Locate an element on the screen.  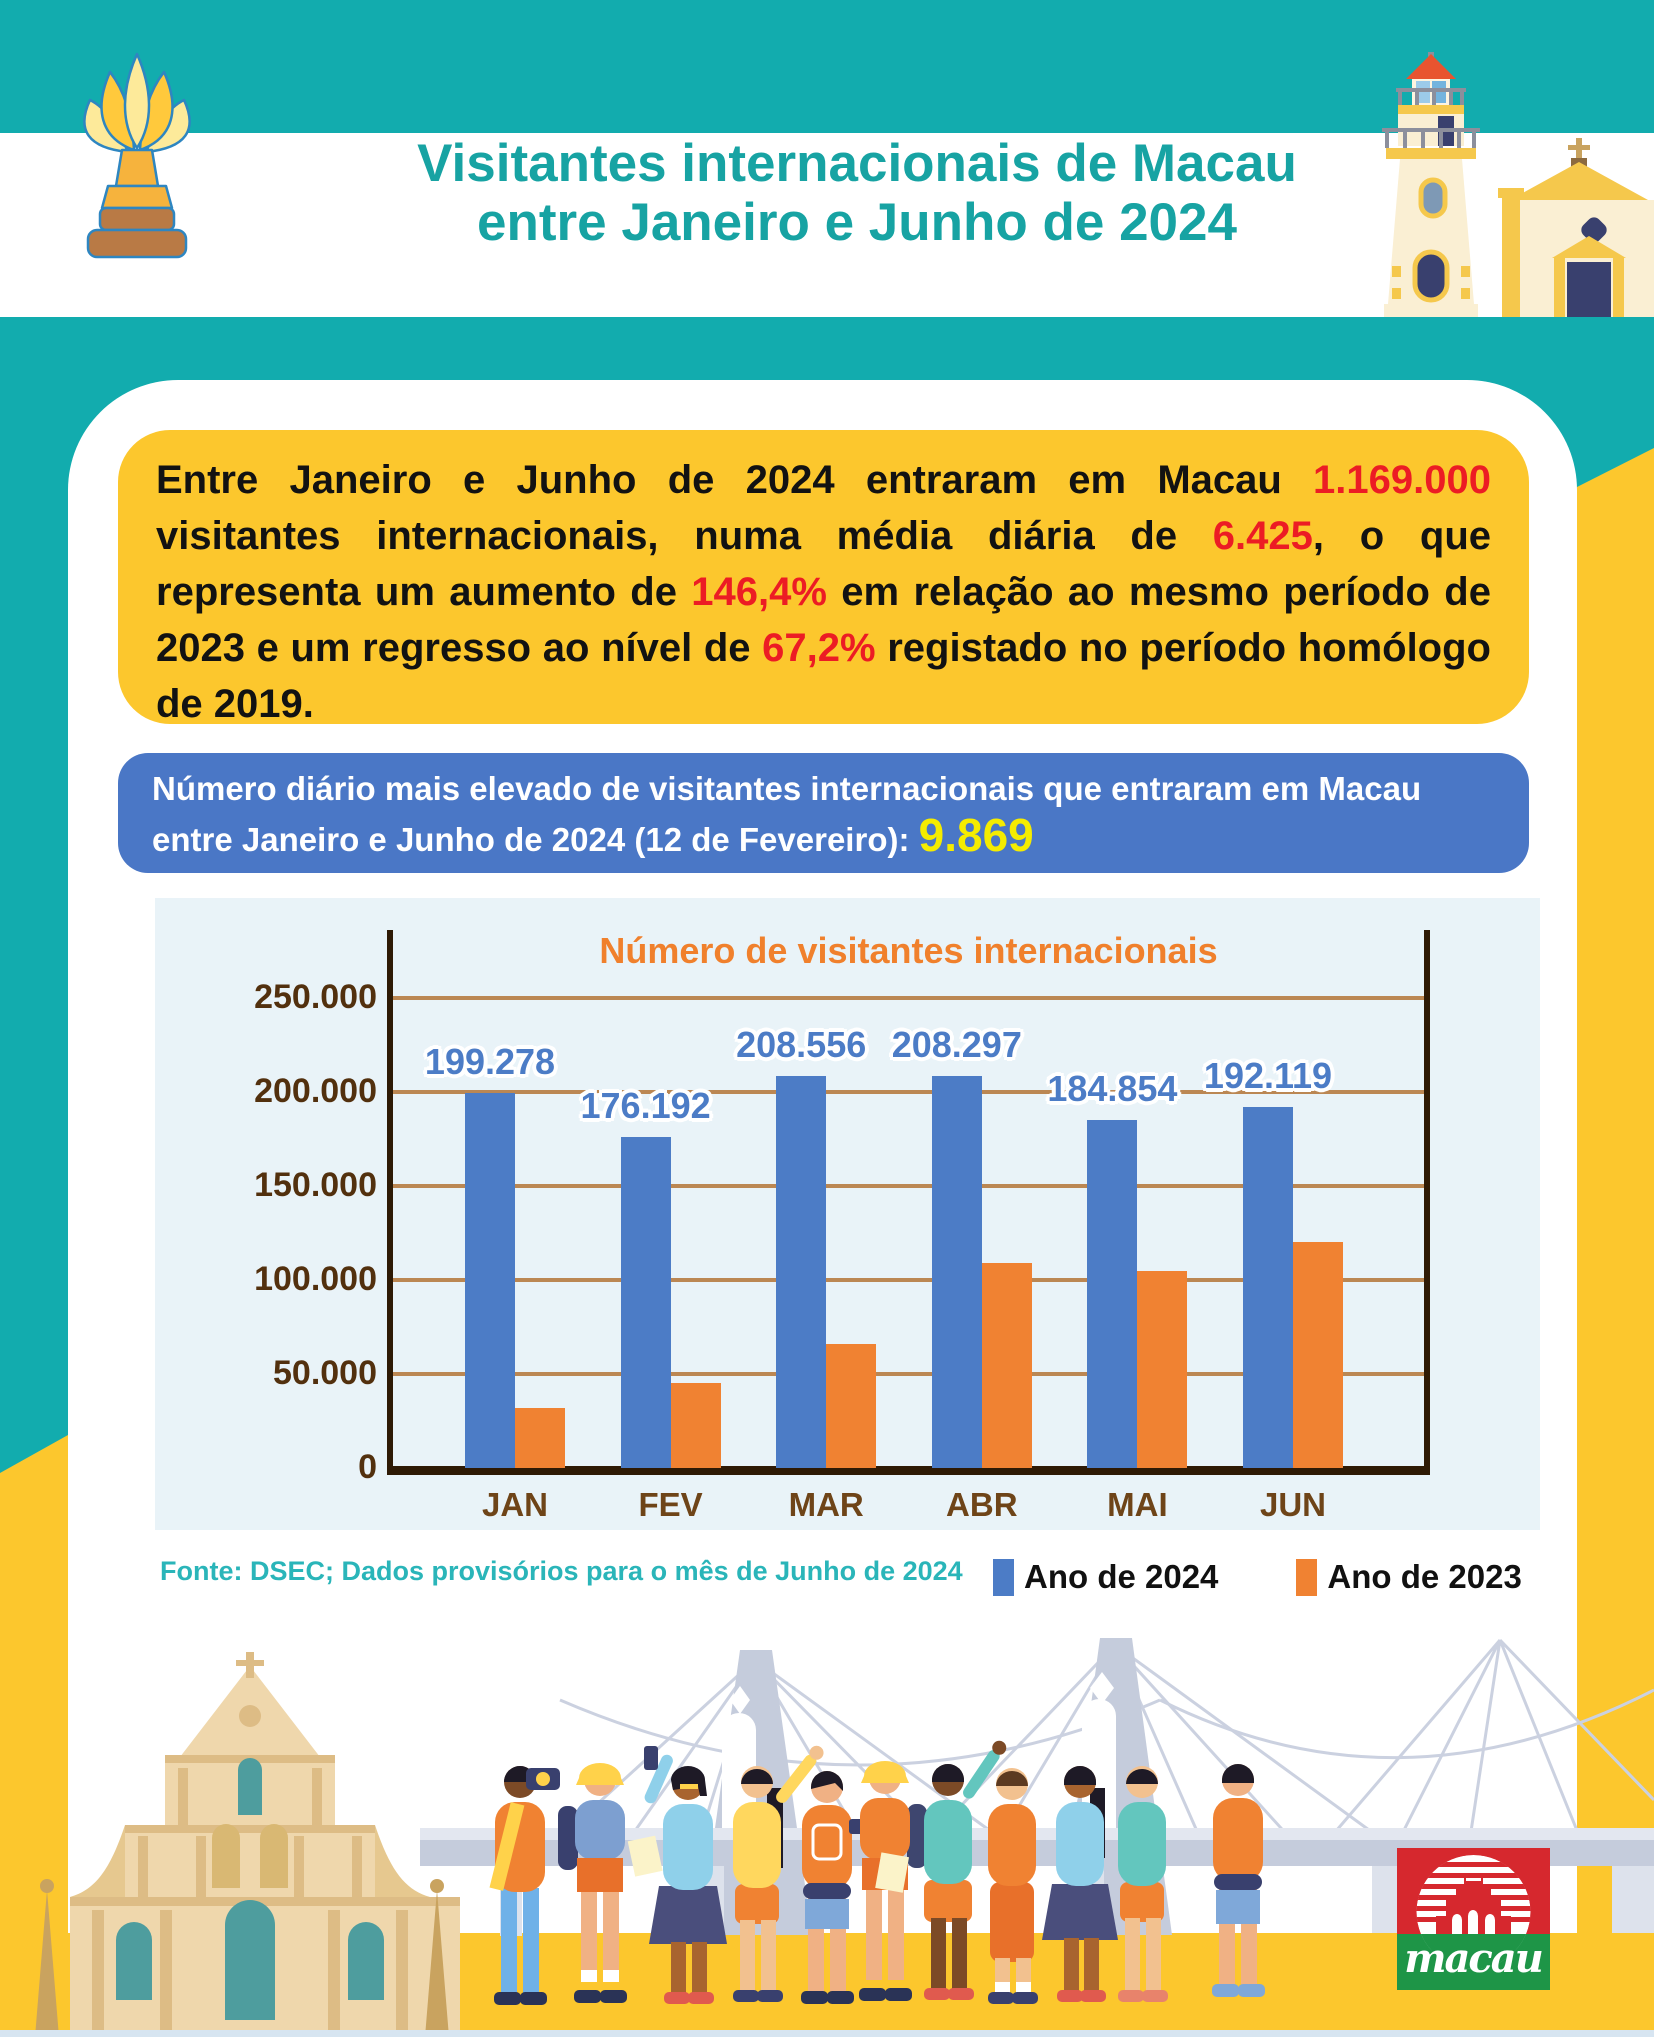
legend-label-2023: Ano de 2023 is located at coordinates (1424, 1576).